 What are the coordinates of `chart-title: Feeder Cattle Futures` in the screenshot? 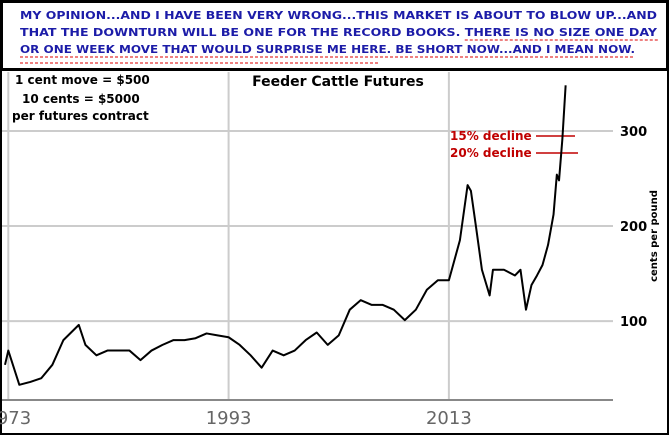 It's located at (338, 82).